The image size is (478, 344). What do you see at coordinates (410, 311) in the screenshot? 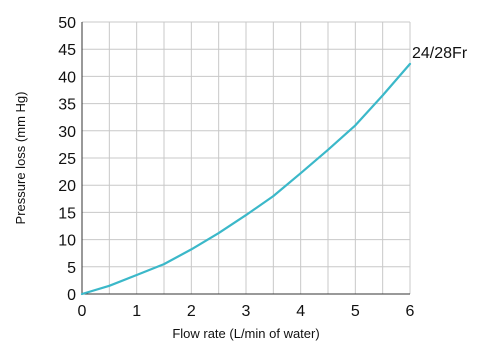
I see `x-tick-label: 6` at bounding box center [410, 311].